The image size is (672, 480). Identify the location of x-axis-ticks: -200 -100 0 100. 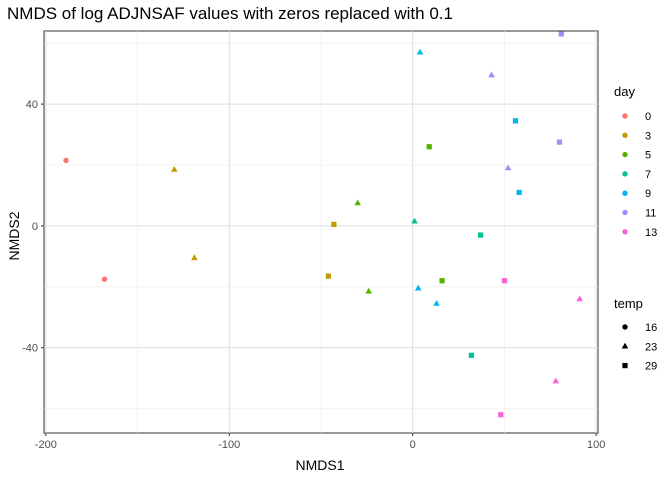
(320, 442).